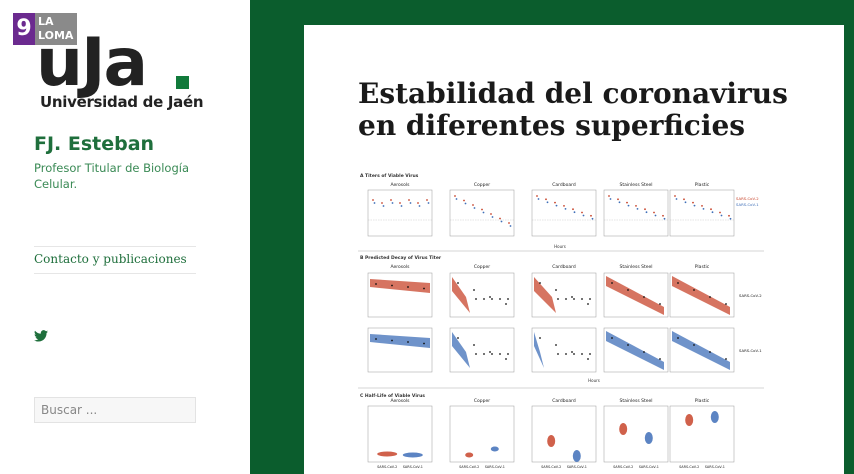 The height and width of the screenshot is (474, 854). What do you see at coordinates (115, 246) in the screenshot?
I see `nav-divider-top` at bounding box center [115, 246].